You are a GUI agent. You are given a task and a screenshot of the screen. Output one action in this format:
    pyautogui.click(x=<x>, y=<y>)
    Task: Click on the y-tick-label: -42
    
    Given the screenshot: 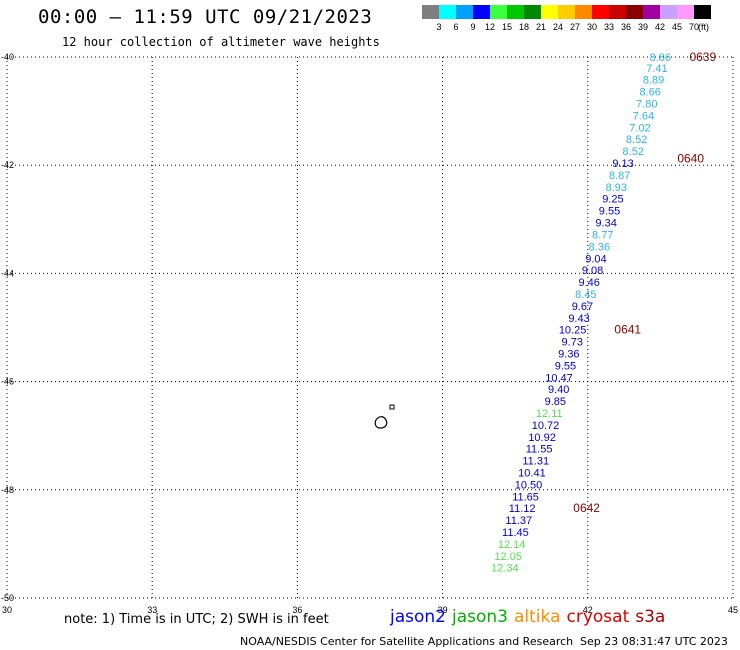 What is the action you would take?
    pyautogui.click(x=7, y=165)
    